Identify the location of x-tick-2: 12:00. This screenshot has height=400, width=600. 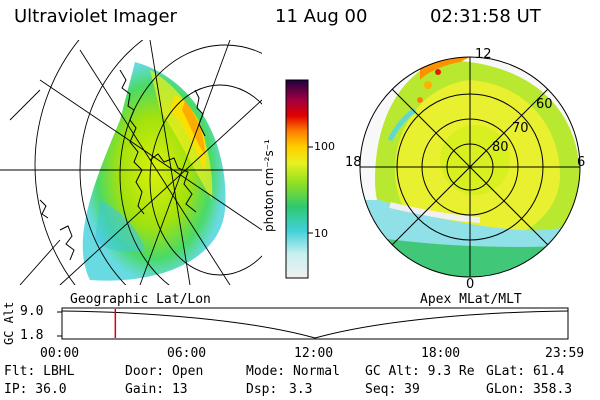
(314, 353).